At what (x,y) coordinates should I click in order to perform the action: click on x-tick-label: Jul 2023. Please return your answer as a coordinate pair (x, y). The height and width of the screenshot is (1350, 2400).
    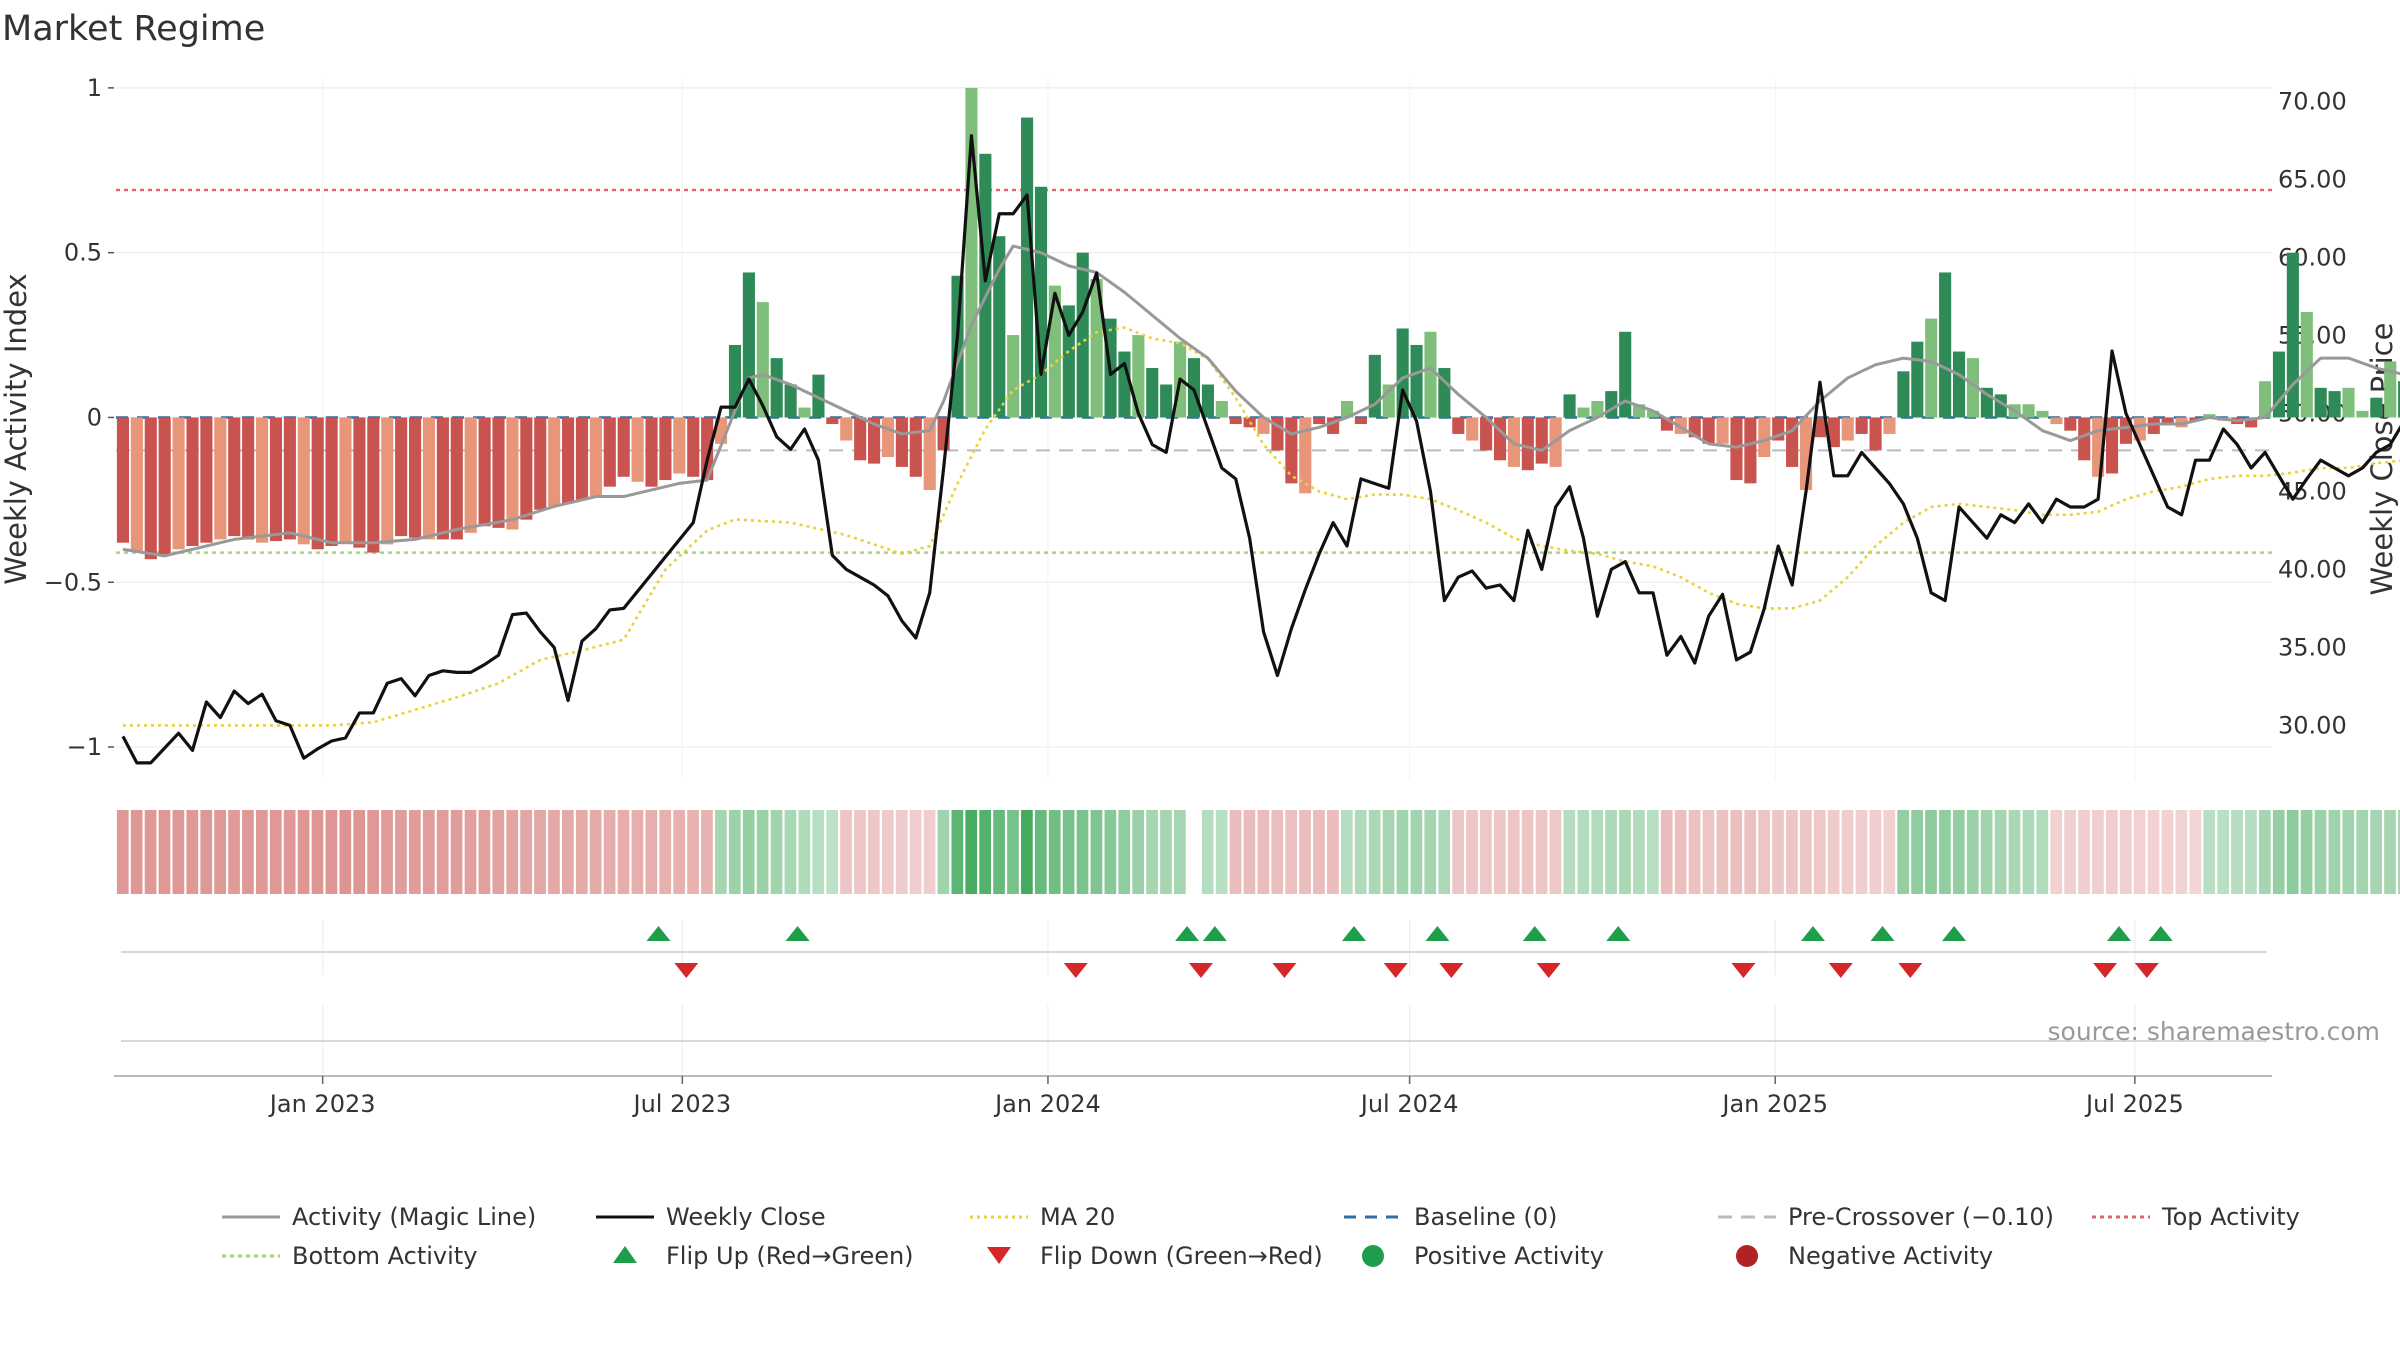
    Looking at the image, I should click on (681, 1104).